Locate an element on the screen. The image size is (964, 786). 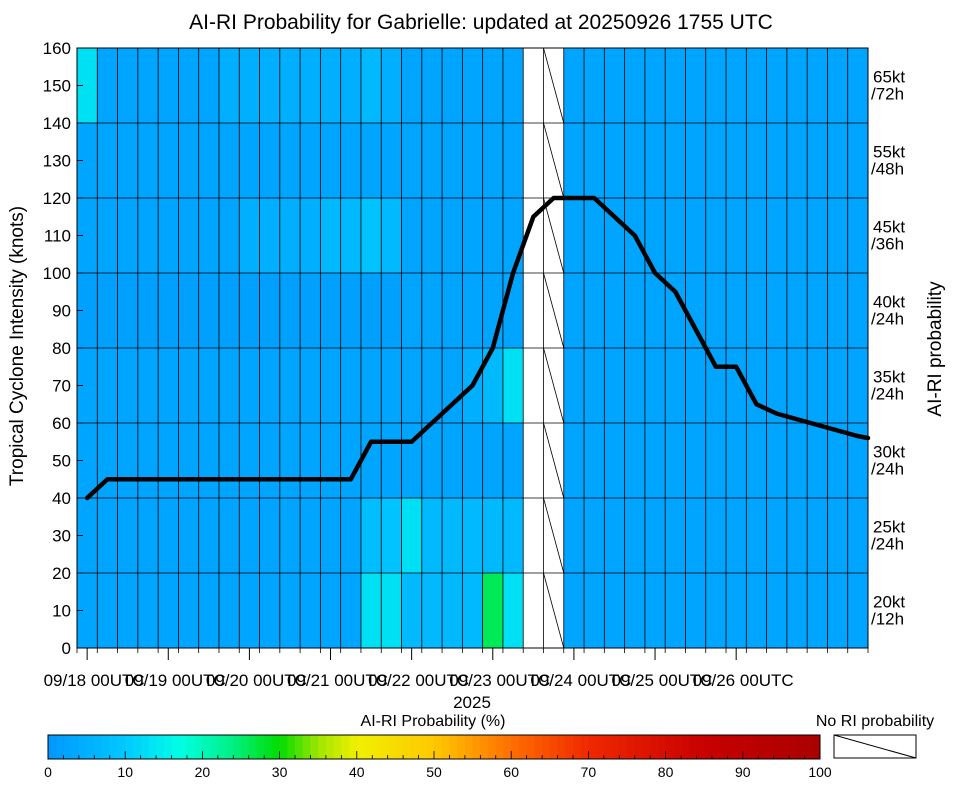
colorbar: 0 10 20 30 40 50 60 70 80 90 100 is located at coordinates (438, 757).